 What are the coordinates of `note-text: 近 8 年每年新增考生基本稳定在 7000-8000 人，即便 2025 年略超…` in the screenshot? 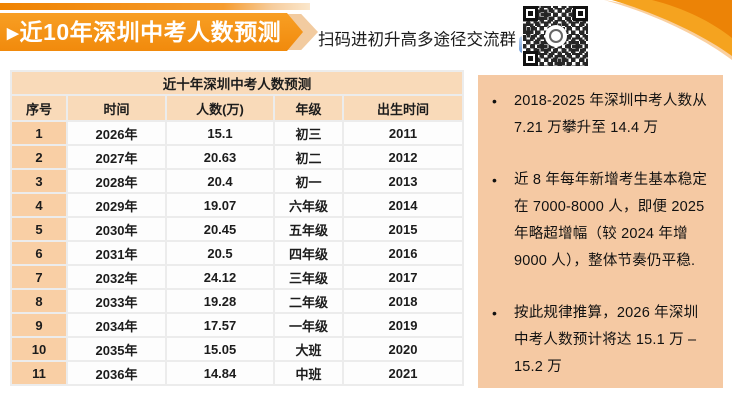 It's located at (611, 220).